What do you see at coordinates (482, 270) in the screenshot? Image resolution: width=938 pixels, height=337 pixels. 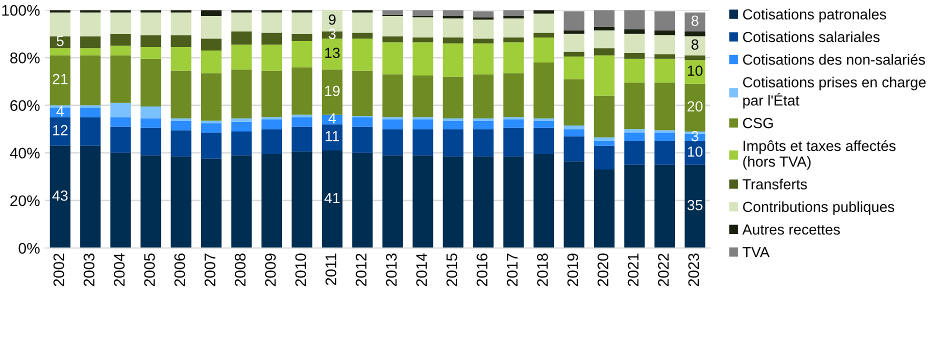 I see `x-tick-label: 2016` at bounding box center [482, 270].